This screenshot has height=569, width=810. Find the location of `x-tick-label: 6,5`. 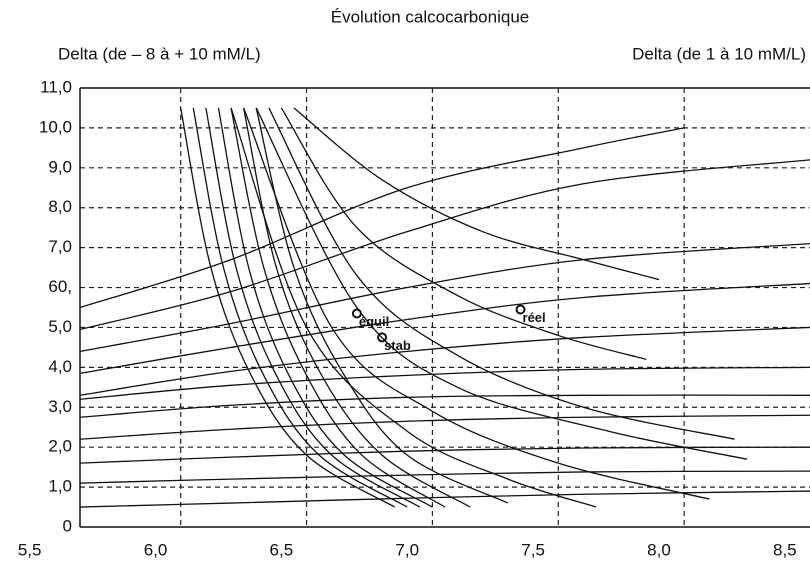

x-tick-label: 6,5 is located at coordinates (282, 549).